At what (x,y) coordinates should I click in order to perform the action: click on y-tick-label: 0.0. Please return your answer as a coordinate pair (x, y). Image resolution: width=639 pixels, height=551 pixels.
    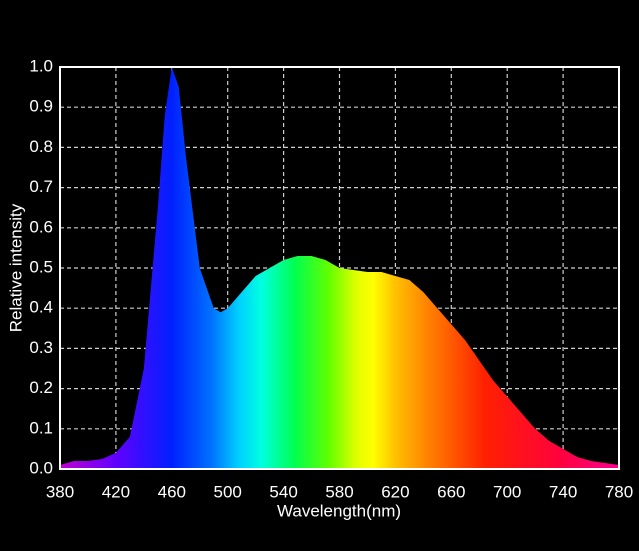
    Looking at the image, I should click on (41, 467).